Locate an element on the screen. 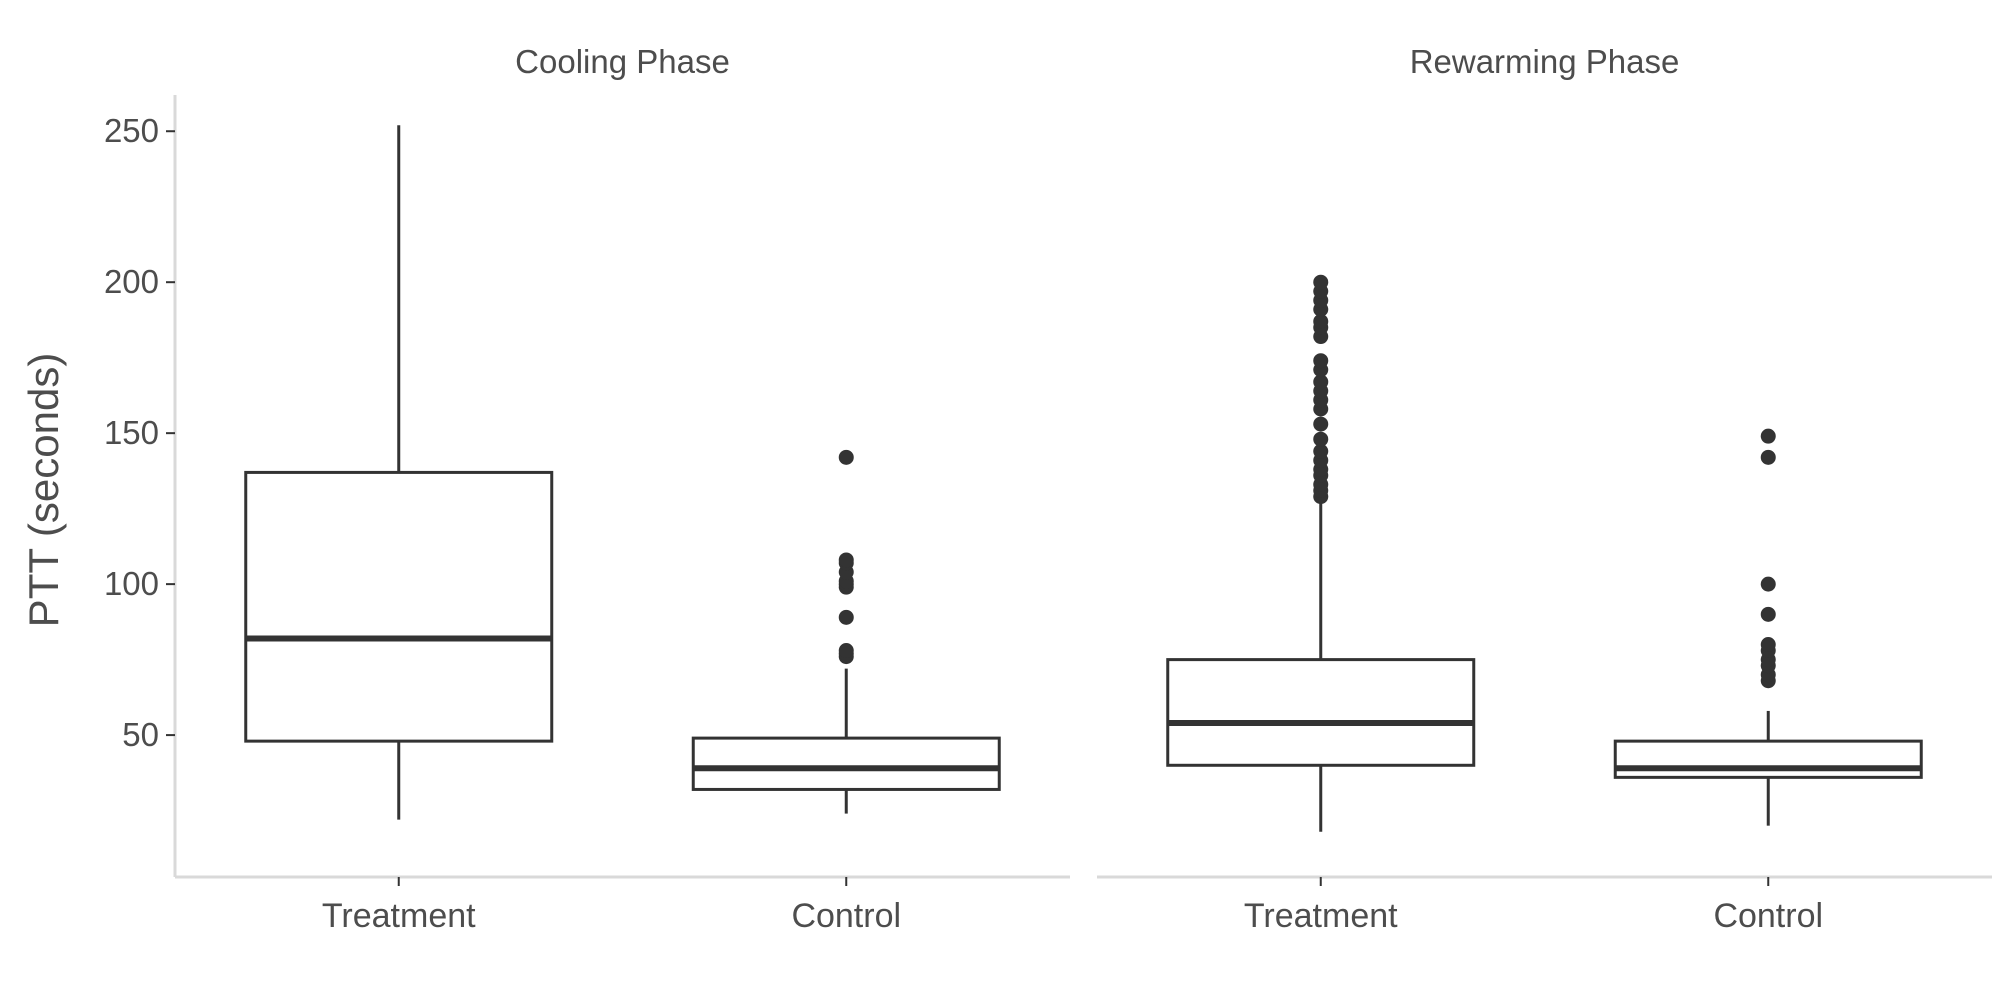 Image resolution: width=2007 pixels, height=1003 pixels. y-tick-label: 50 is located at coordinates (140, 734).